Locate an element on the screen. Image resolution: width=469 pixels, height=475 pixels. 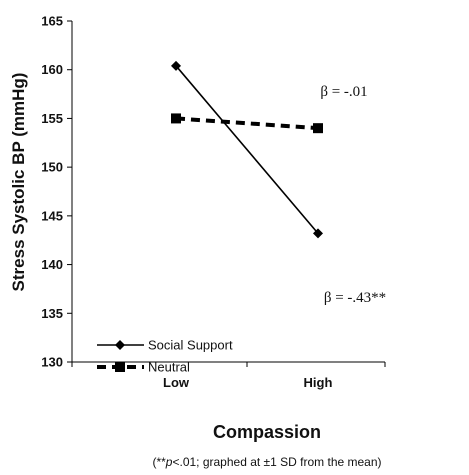
y-tick-label: 155 is located at coordinates (52, 118).